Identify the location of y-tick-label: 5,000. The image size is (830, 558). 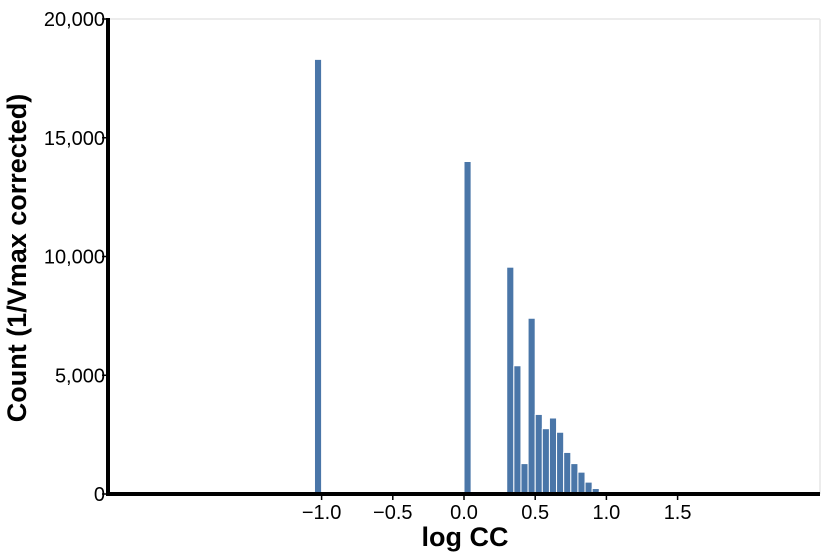
(80, 376).